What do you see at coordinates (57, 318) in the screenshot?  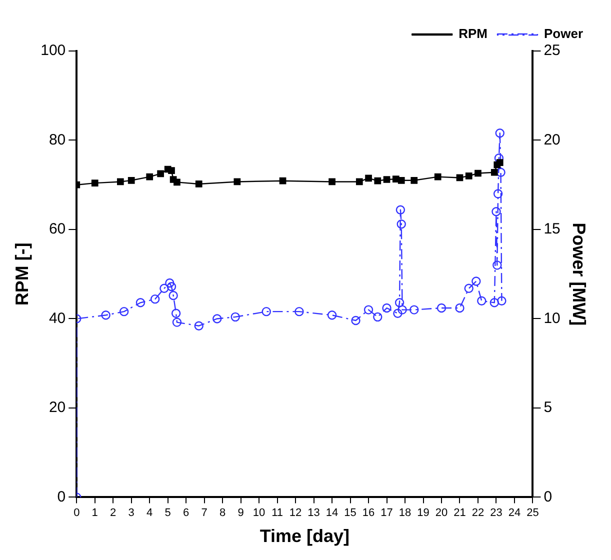 I see `y-tick-label: 40` at bounding box center [57, 318].